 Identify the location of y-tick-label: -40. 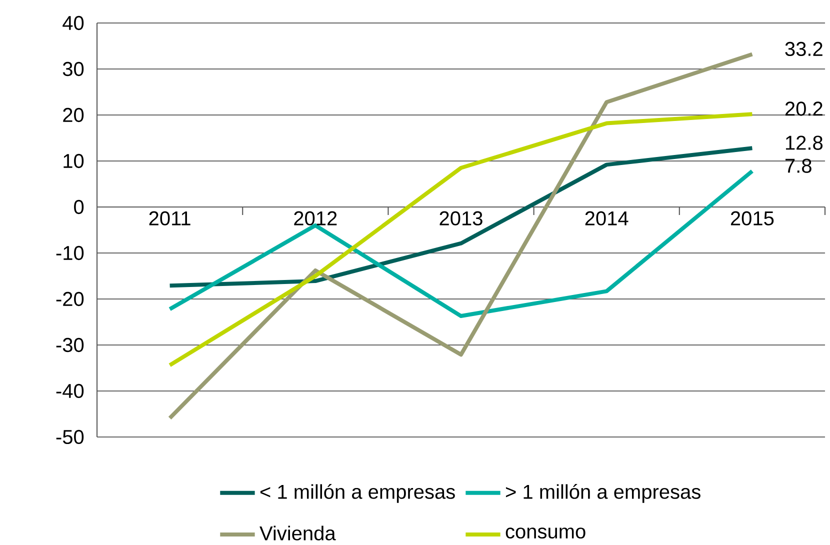
(70, 391).